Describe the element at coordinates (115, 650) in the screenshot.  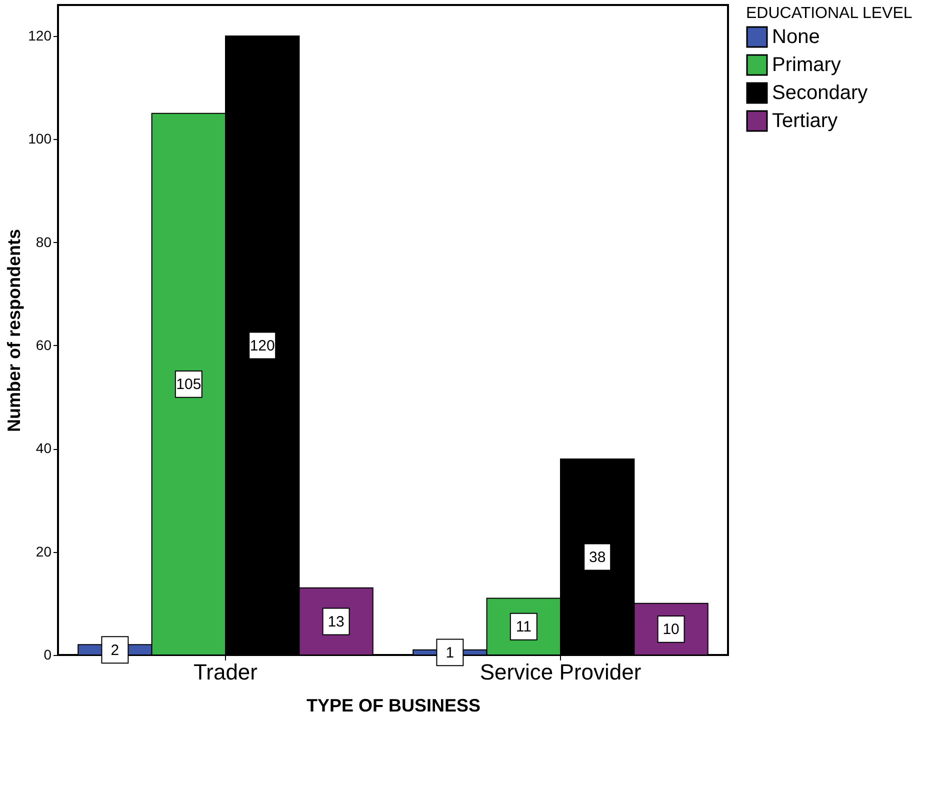
I see `data-label: 2` at that location.